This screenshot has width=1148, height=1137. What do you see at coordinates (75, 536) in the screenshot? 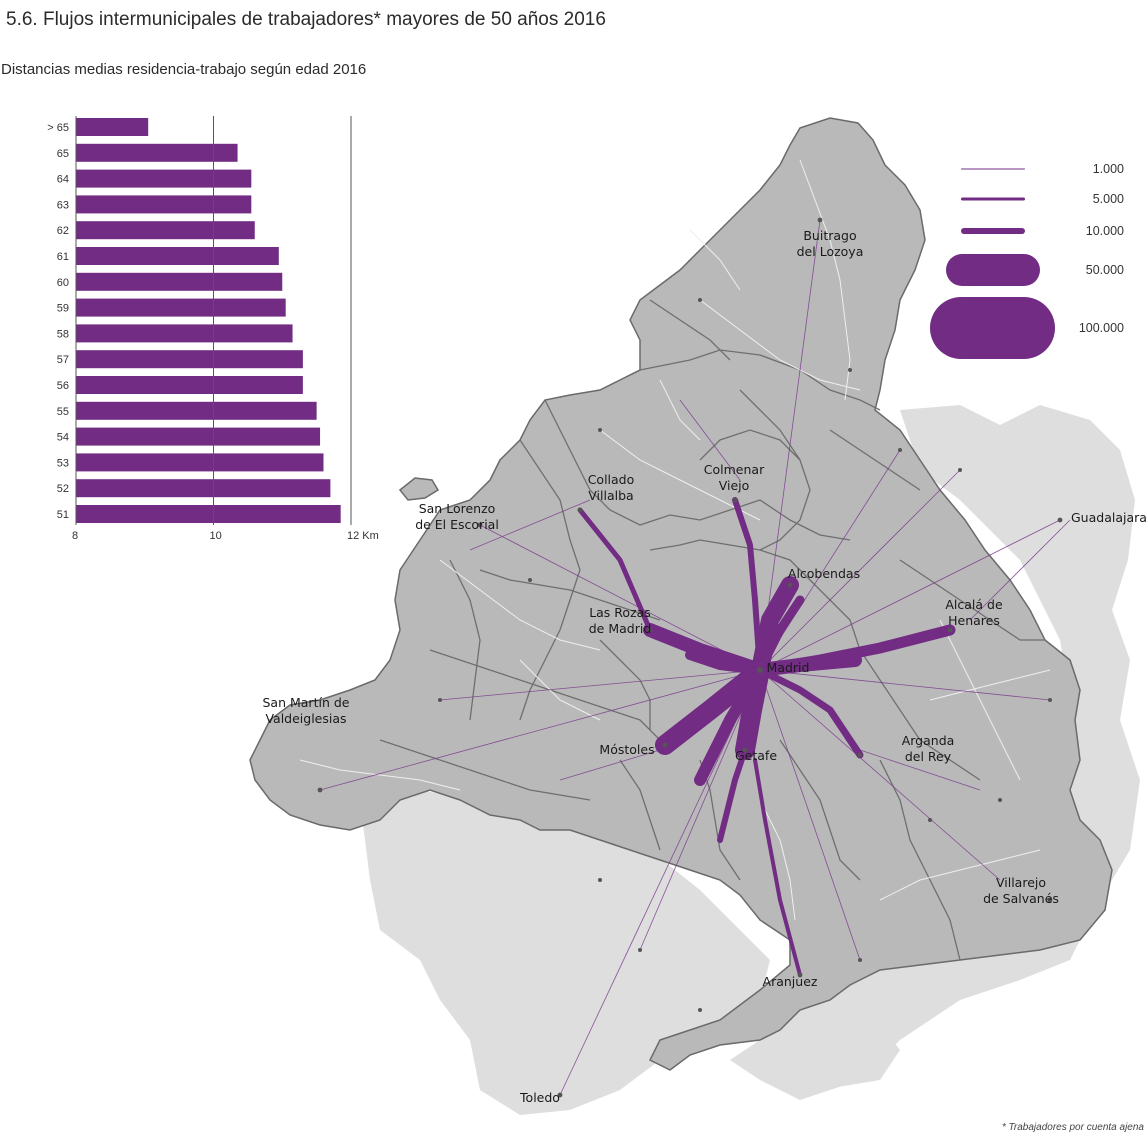
I see `x-tick-label: 8` at bounding box center [75, 536].